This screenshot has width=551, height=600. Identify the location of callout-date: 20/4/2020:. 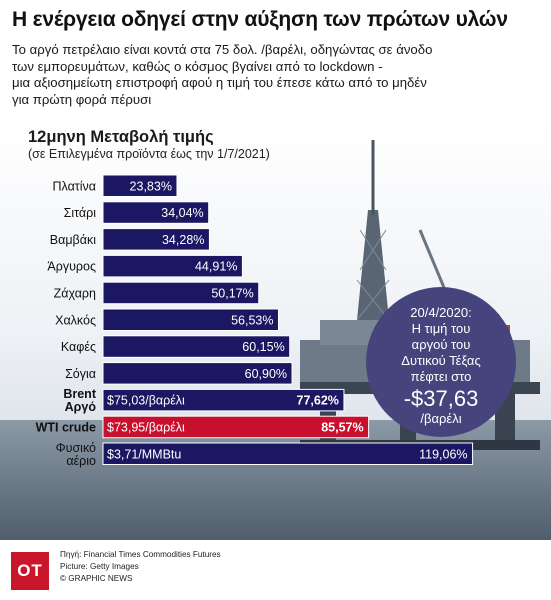
(441, 312).